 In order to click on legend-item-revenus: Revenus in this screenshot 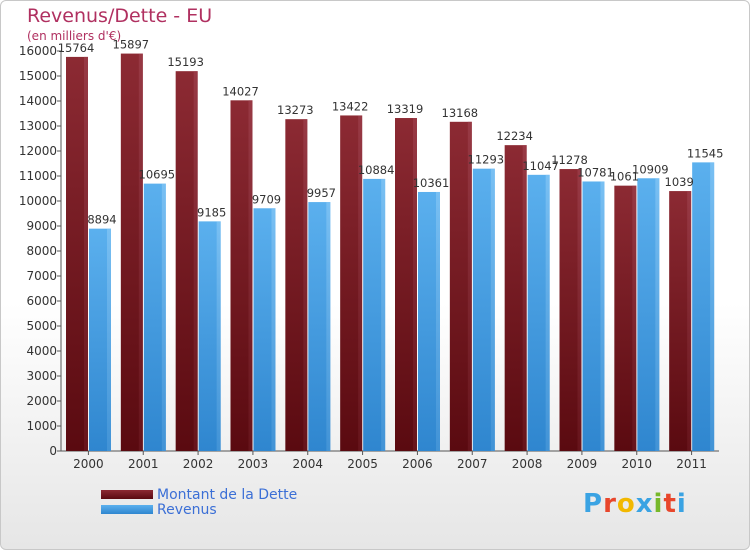, I will do `click(199, 509)`.